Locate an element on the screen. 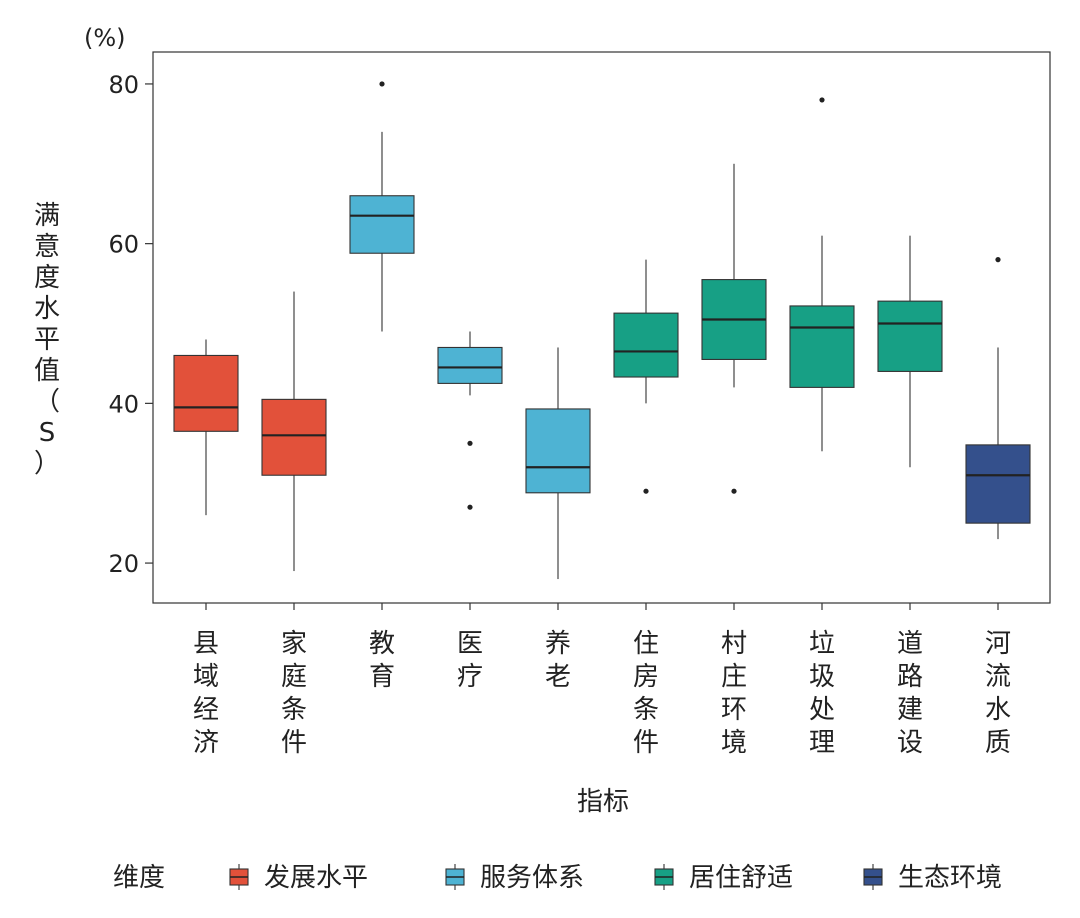 This screenshot has width=1080, height=918. y-tick-label: 20 is located at coordinates (123, 564).